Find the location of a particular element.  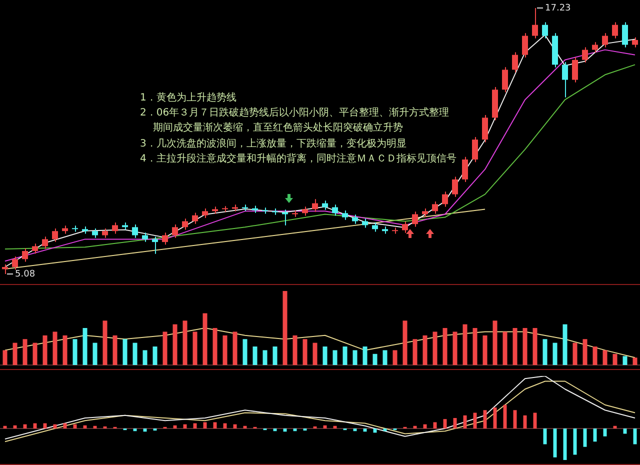

annotation: 3．几次洗盘的波浪间，上涨放量，下跌缩量，变化极为明显 is located at coordinates (273, 144).